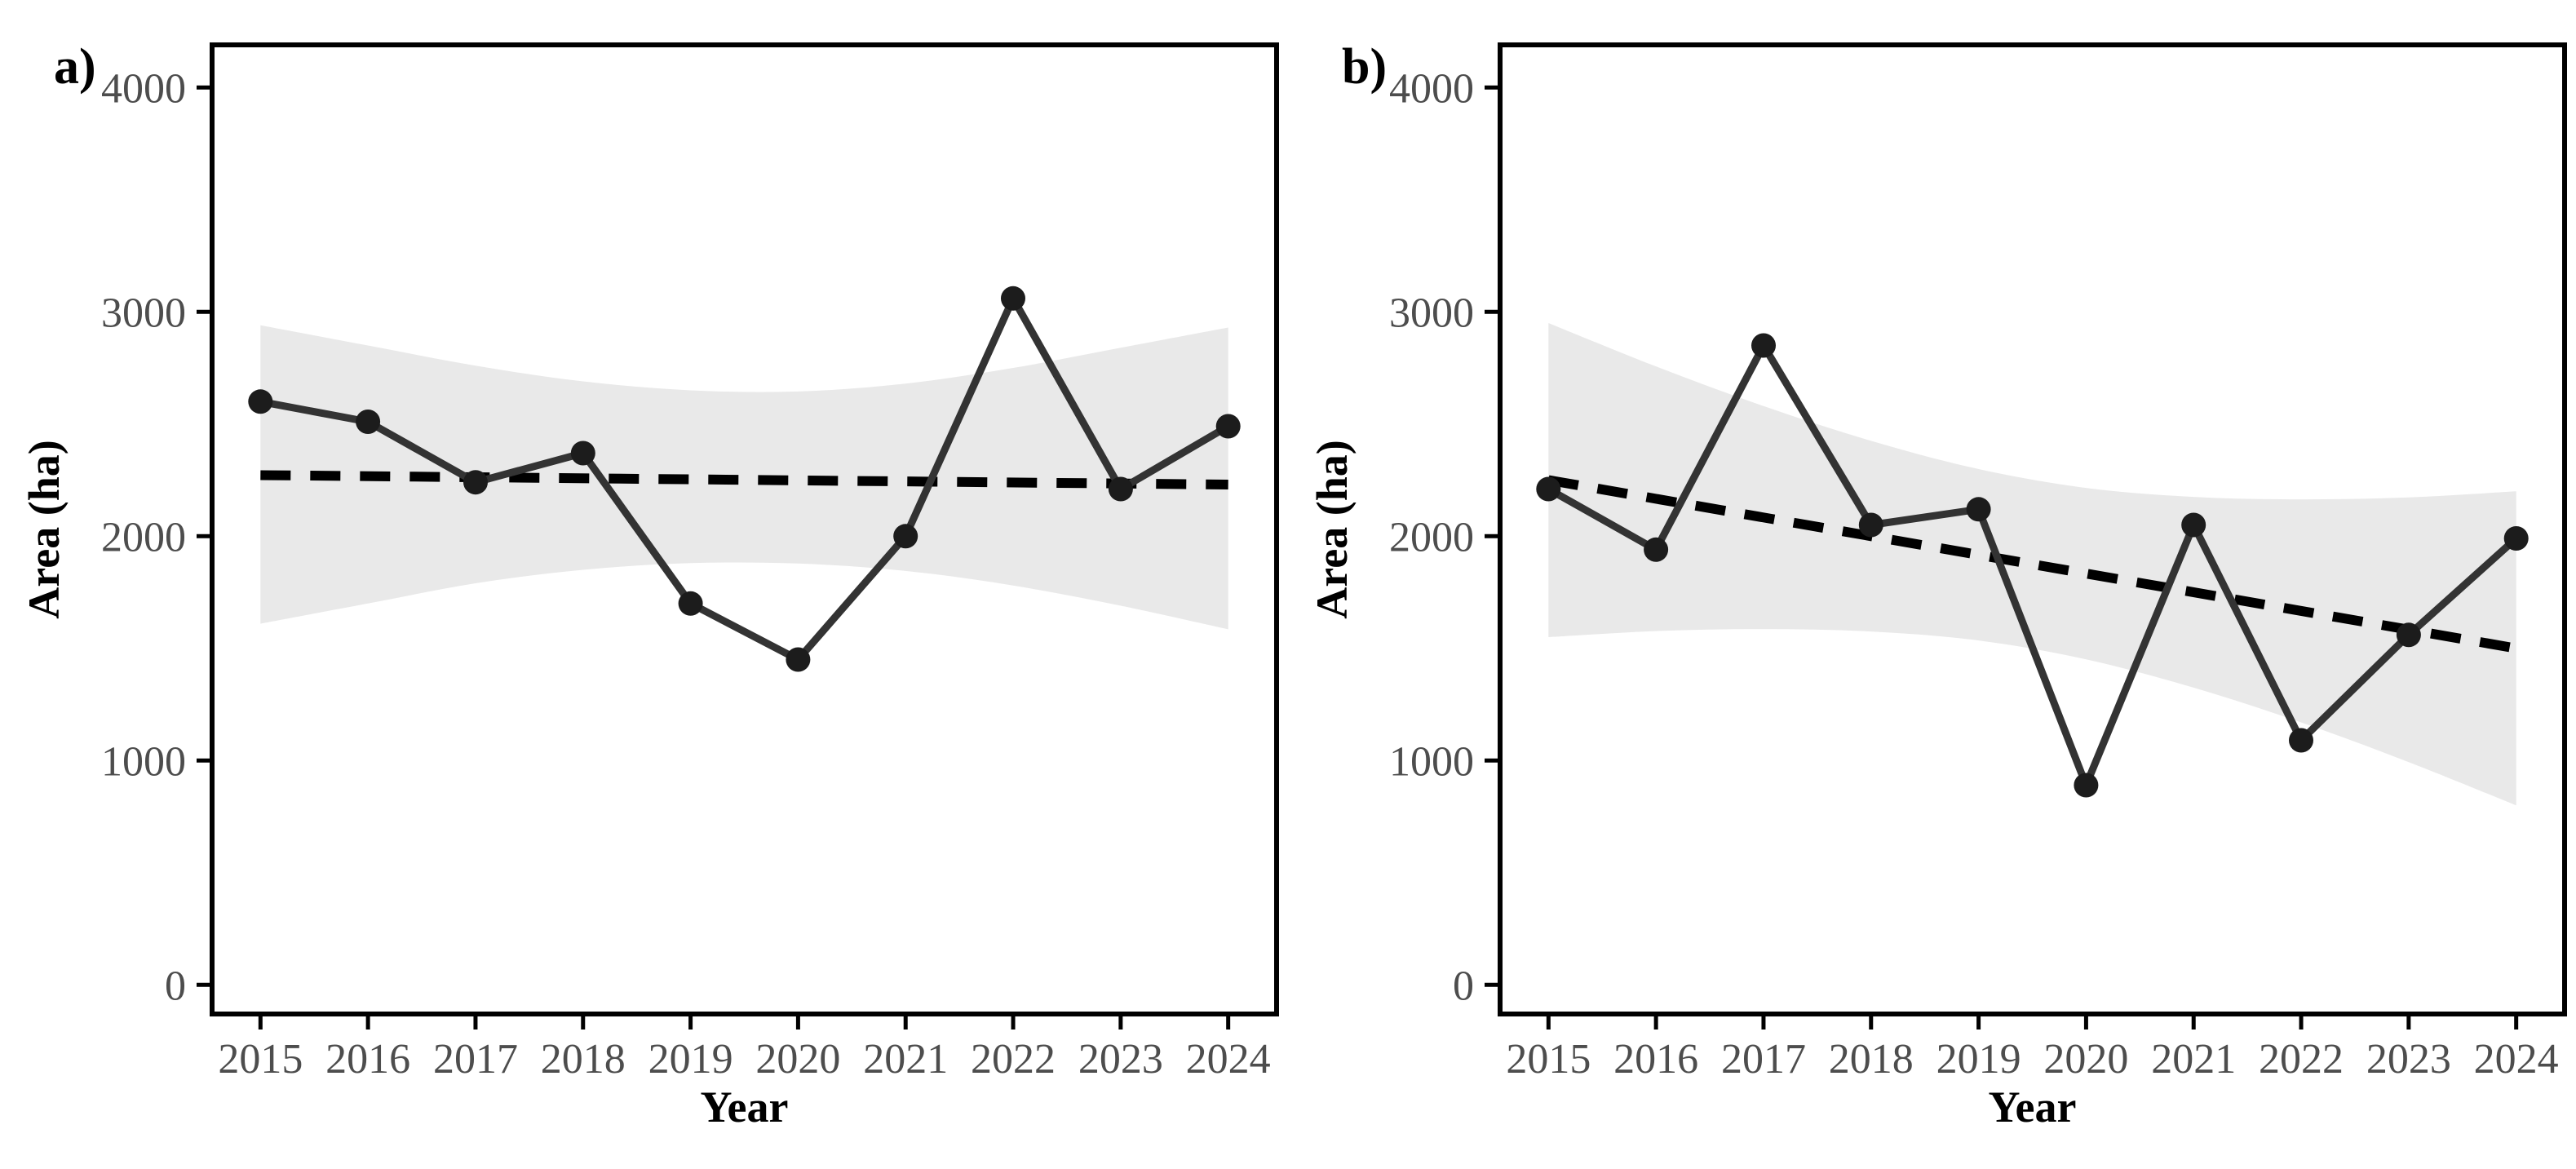 The image size is (2576, 1169). Describe the element at coordinates (1364, 67) in the screenshot. I see `panel-label: b)` at that location.